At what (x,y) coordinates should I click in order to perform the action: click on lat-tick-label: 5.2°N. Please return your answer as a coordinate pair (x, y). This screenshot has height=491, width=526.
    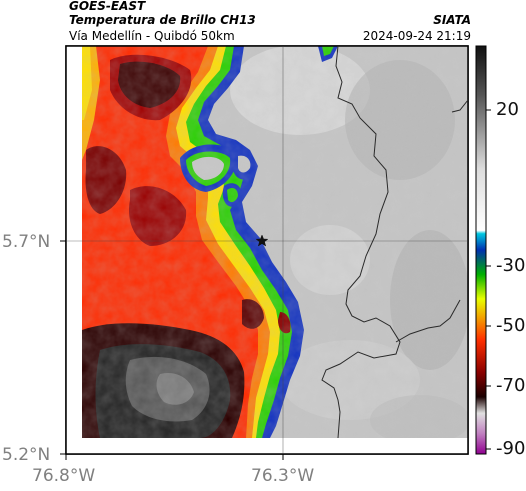
    Looking at the image, I should click on (26, 455).